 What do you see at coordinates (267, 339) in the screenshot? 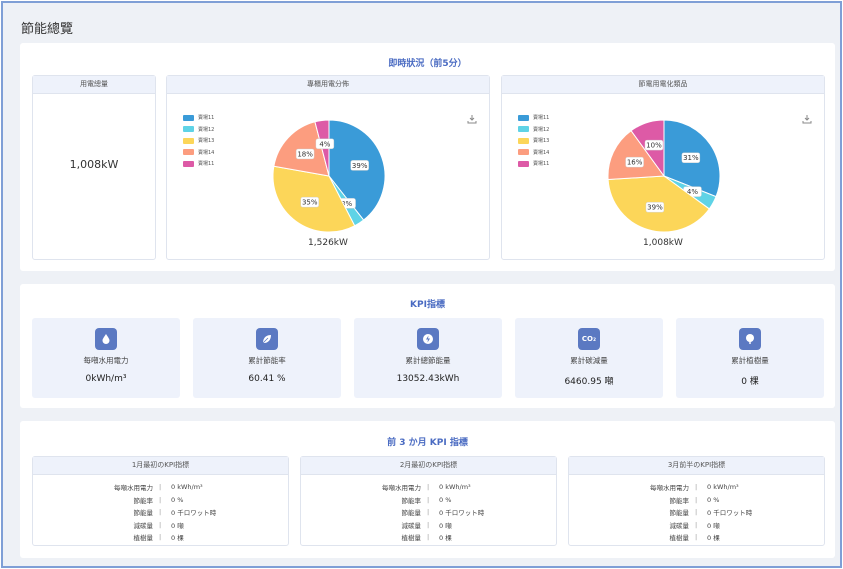
I see `leaf-icon` at bounding box center [267, 339].